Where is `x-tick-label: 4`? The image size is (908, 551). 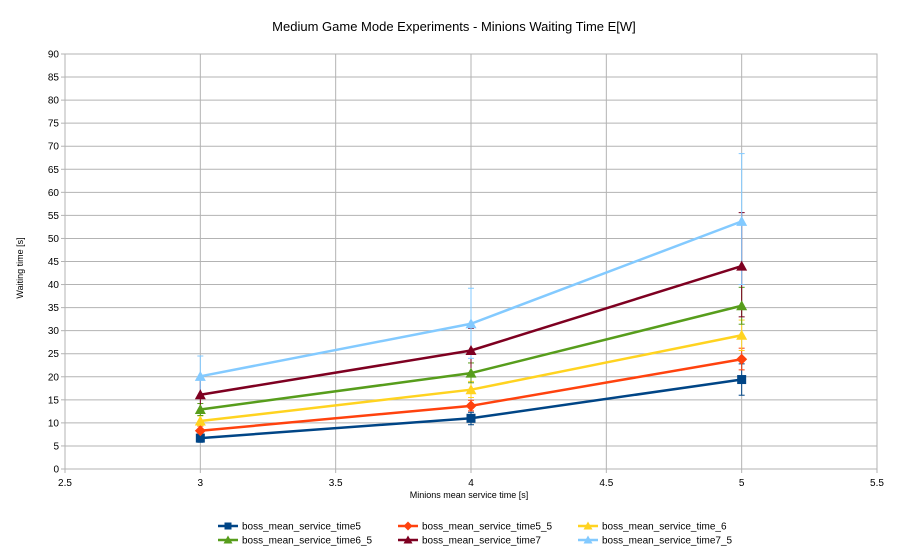 x-tick-label: 4 is located at coordinates (471, 483).